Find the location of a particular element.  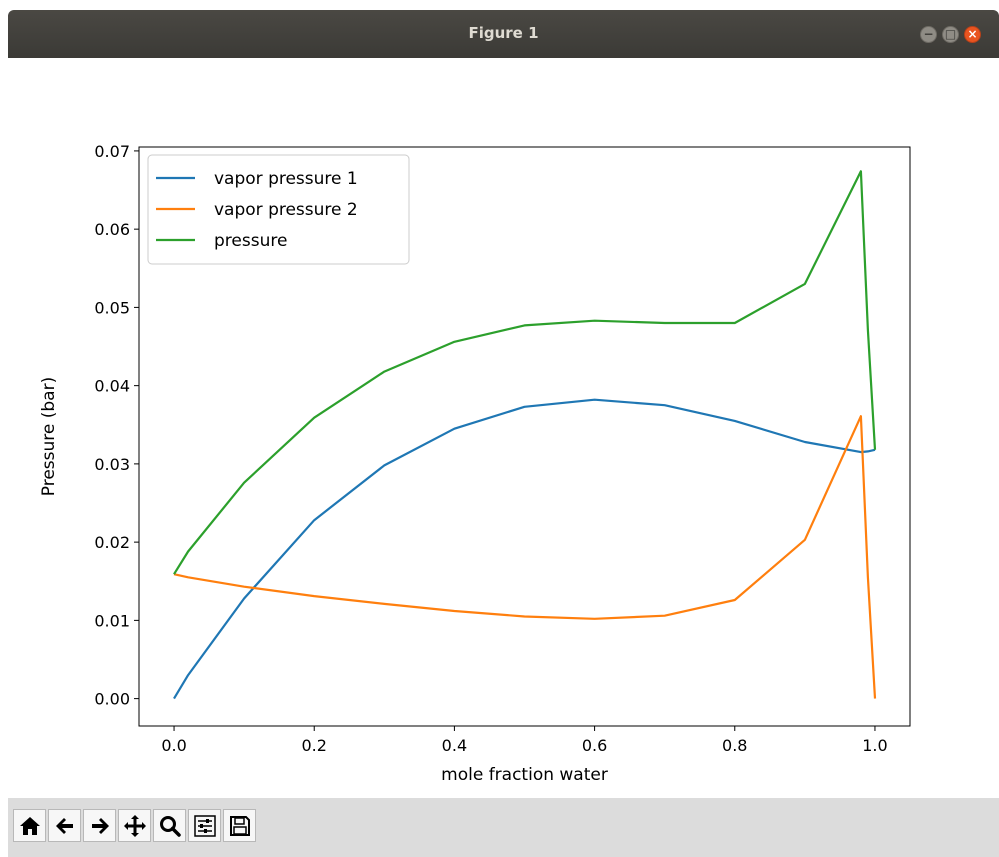

legend-label: pressure is located at coordinates (250, 241).